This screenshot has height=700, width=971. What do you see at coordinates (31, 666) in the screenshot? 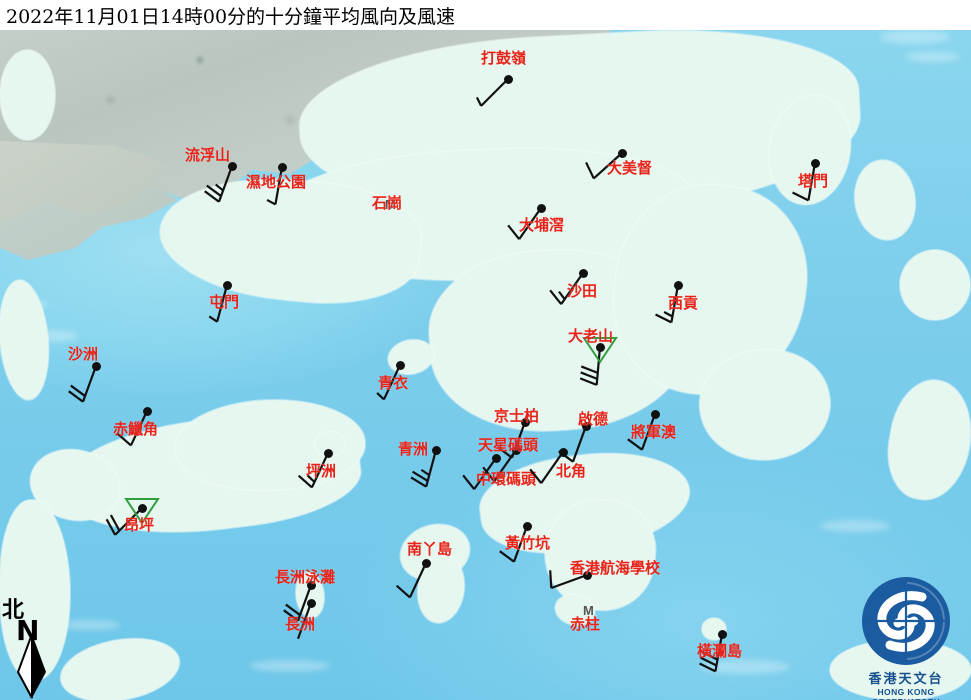
I see `compass-needle-icon` at bounding box center [31, 666].